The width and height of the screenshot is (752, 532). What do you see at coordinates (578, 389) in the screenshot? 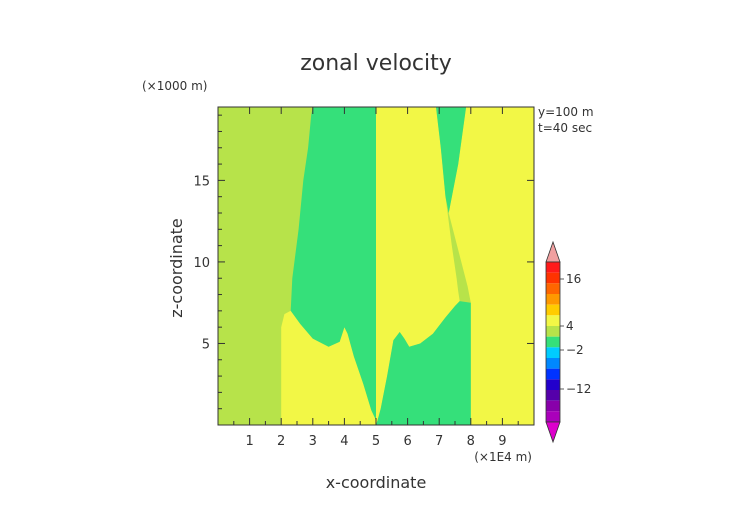
I see `colorbar-tick-label: −12` at bounding box center [578, 389].